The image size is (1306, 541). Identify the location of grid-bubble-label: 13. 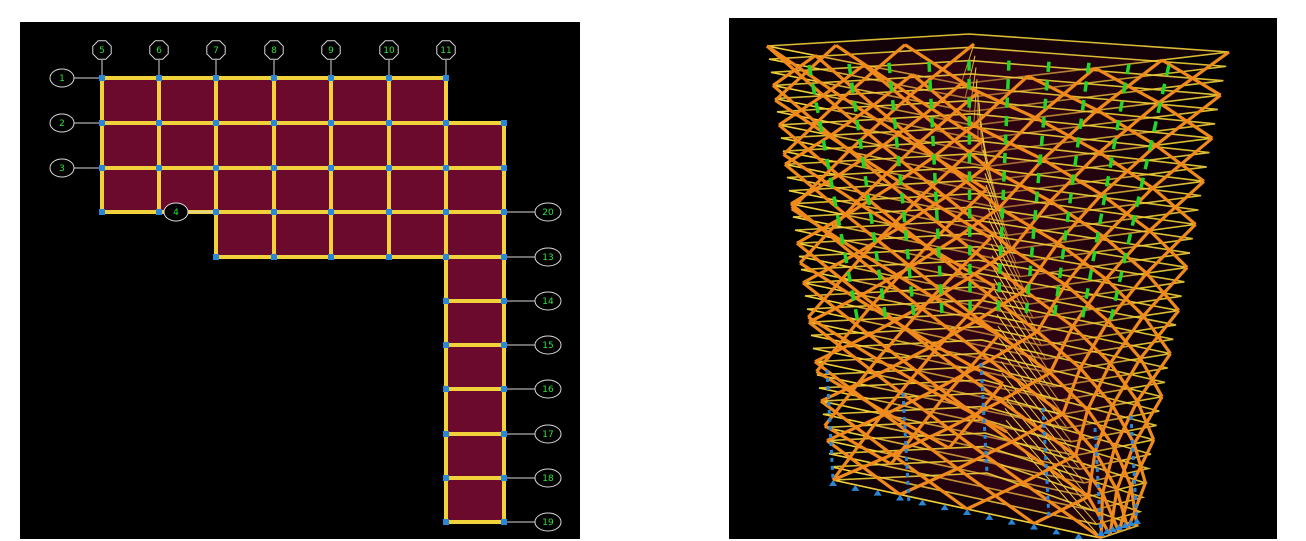
(547, 258).